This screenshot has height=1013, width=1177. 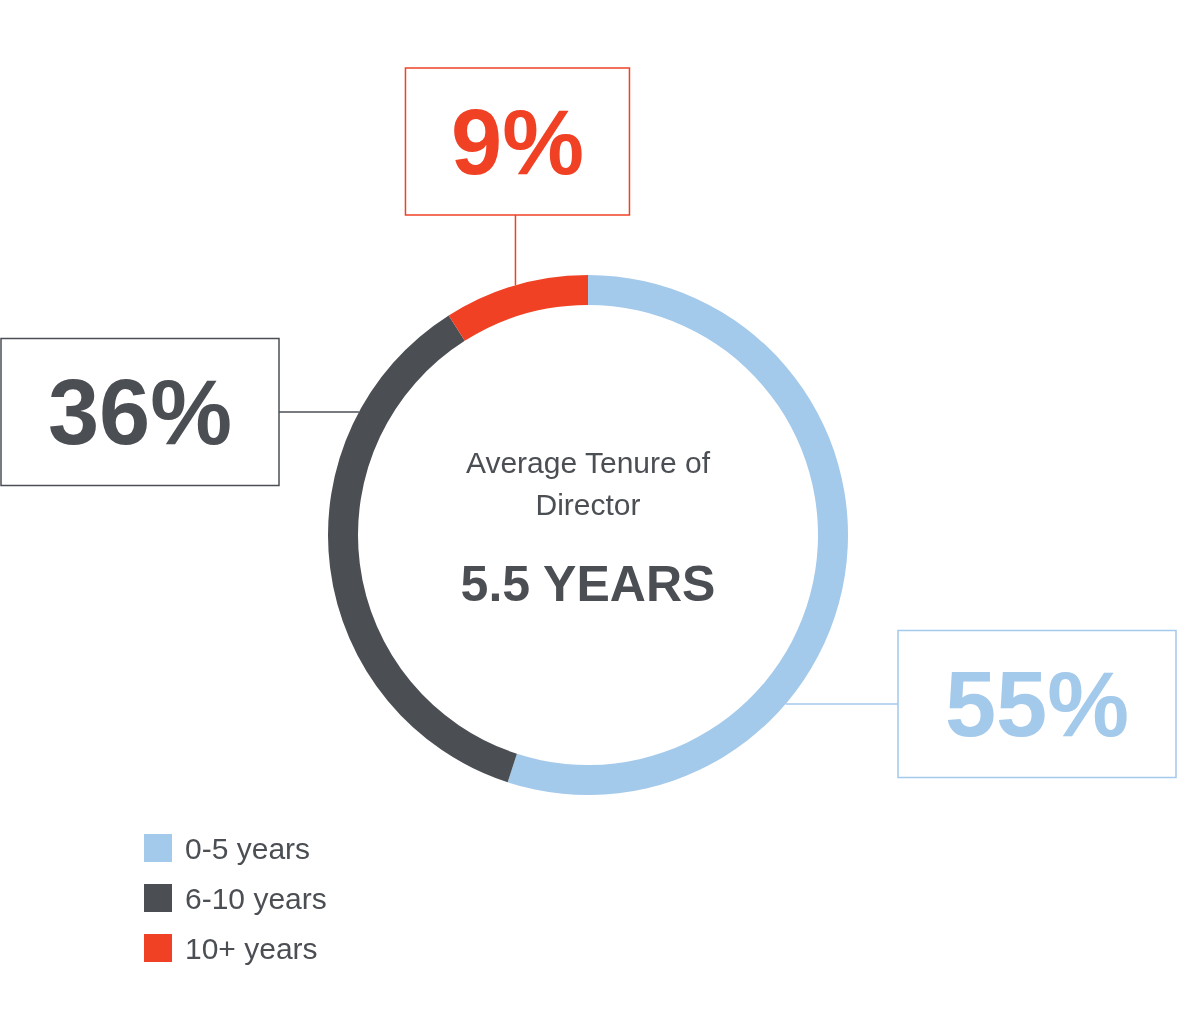 I want to click on legend-label: 6-10 years, so click(x=256, y=898).